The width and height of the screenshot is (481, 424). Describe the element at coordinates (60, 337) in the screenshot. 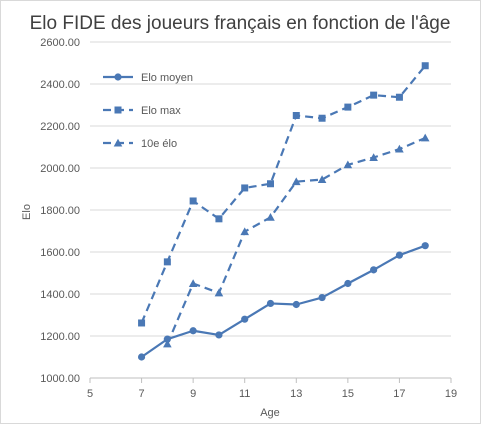

I see `y-tick-label: 1200.00` at that location.